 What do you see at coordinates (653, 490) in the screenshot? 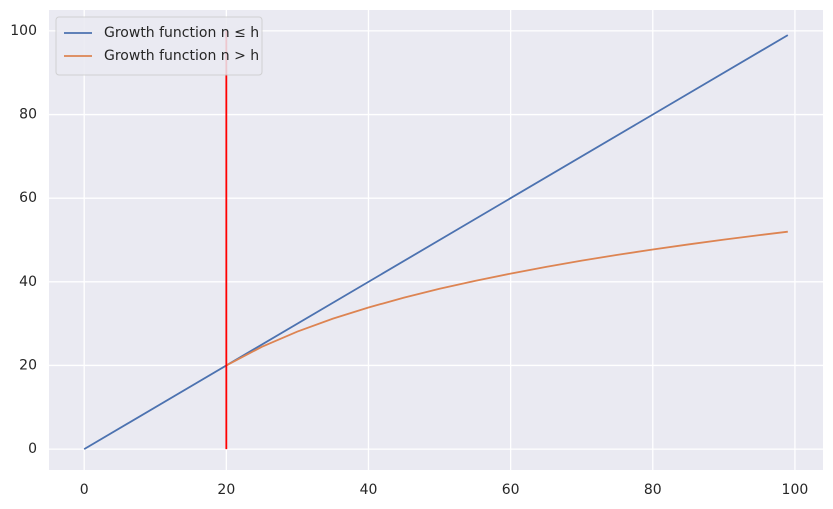
I see `x-tick-label: 80` at bounding box center [653, 490].